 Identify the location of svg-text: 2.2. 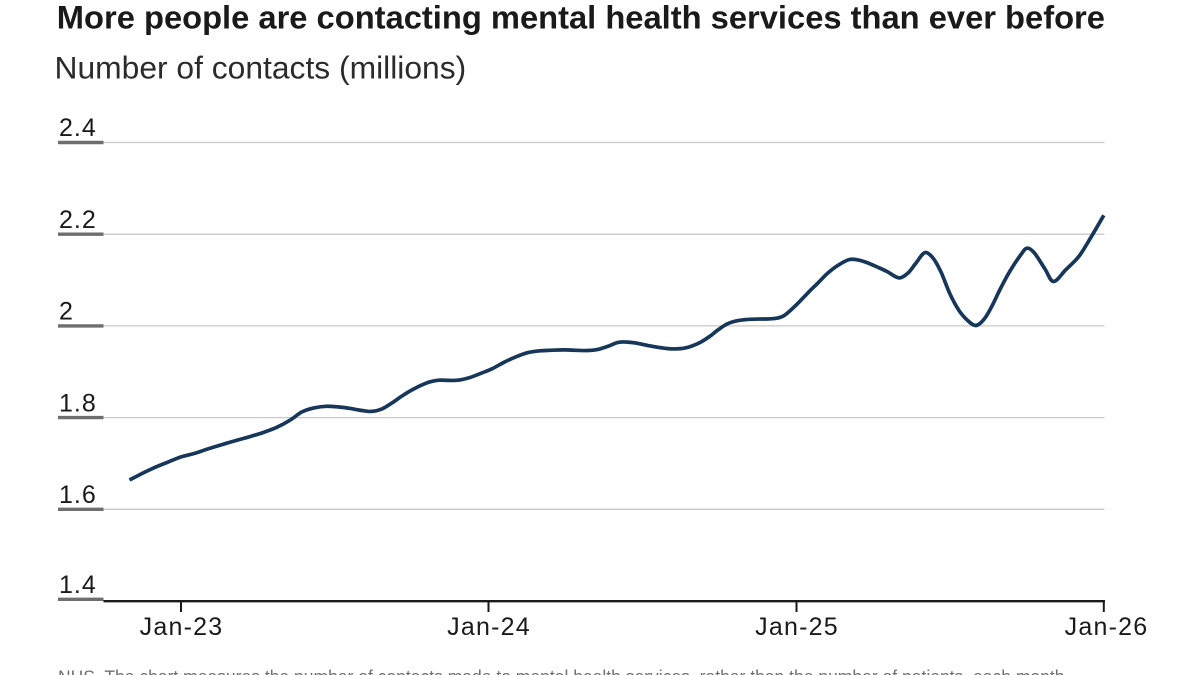
(78, 220).